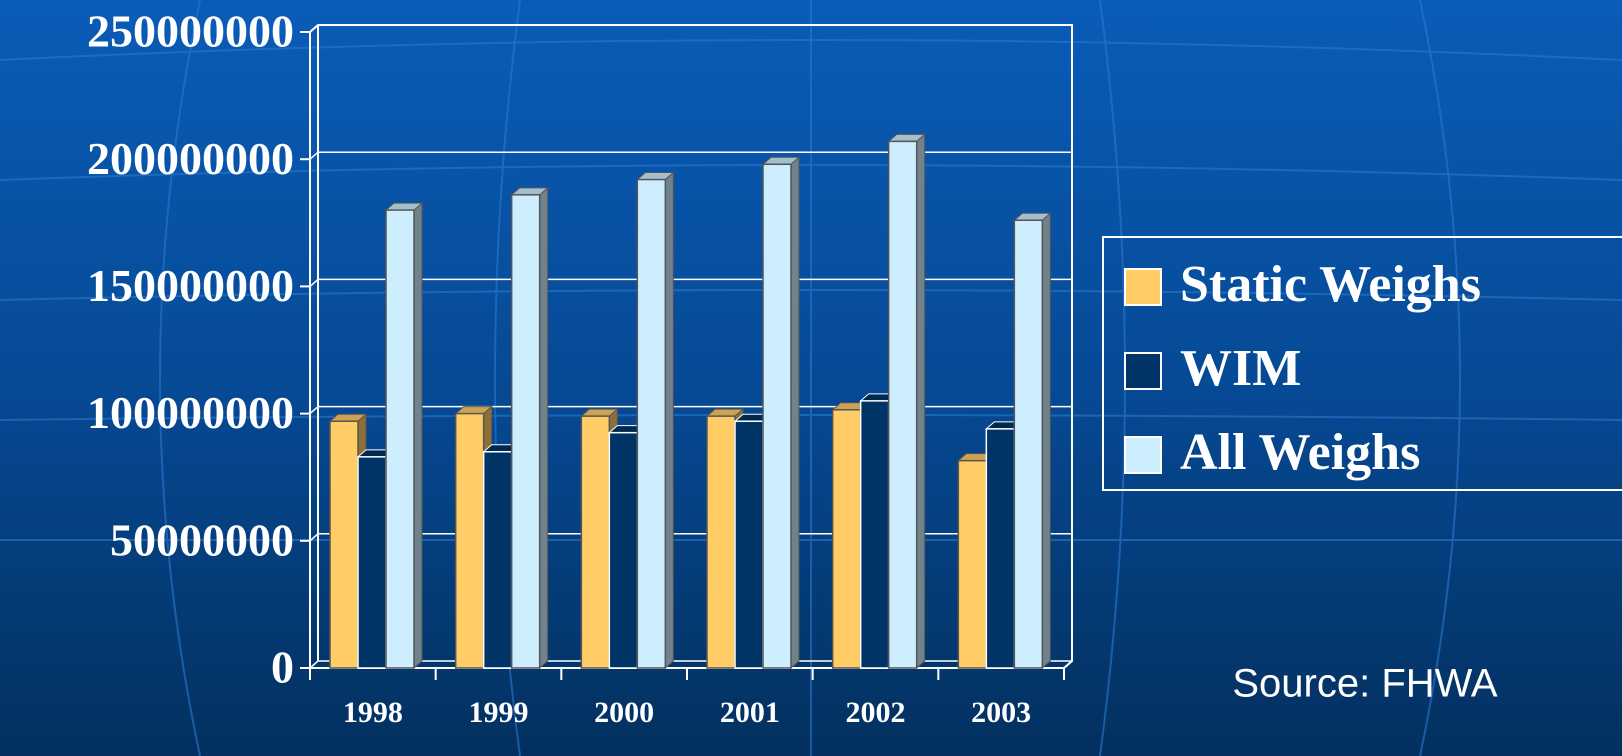 Image resolution: width=1622 pixels, height=756 pixels. Describe the element at coordinates (1362, 363) in the screenshot. I see `legend-box` at that location.